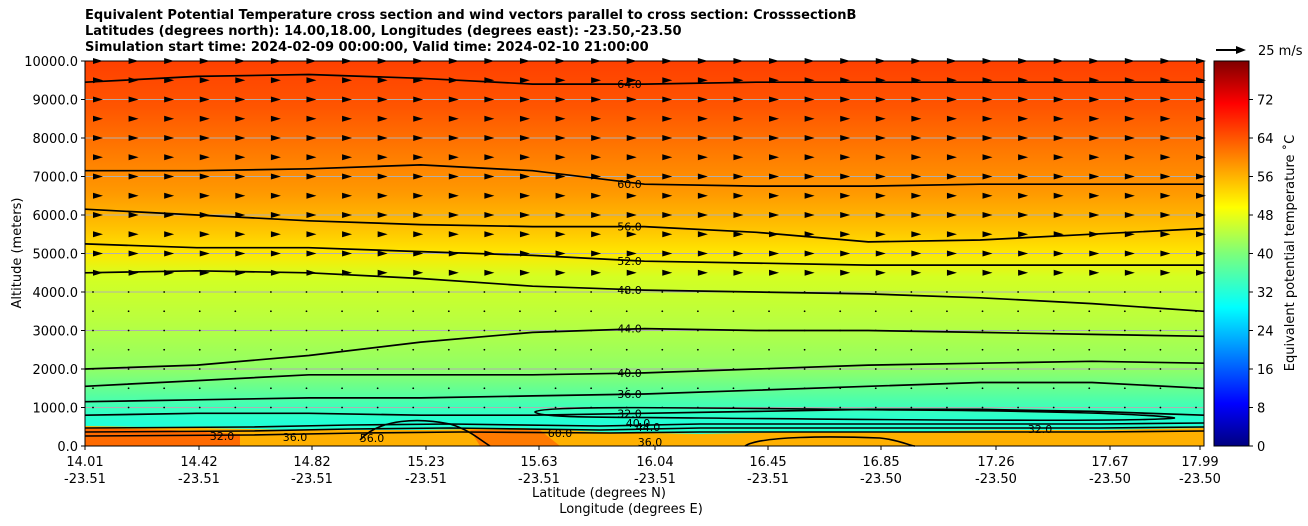 The image size is (1308, 526). What do you see at coordinates (1261, 274) in the screenshot?
I see `colorbar-ticks: 0 8 16 24 32 40 48 56 64 72` at bounding box center [1261, 274].